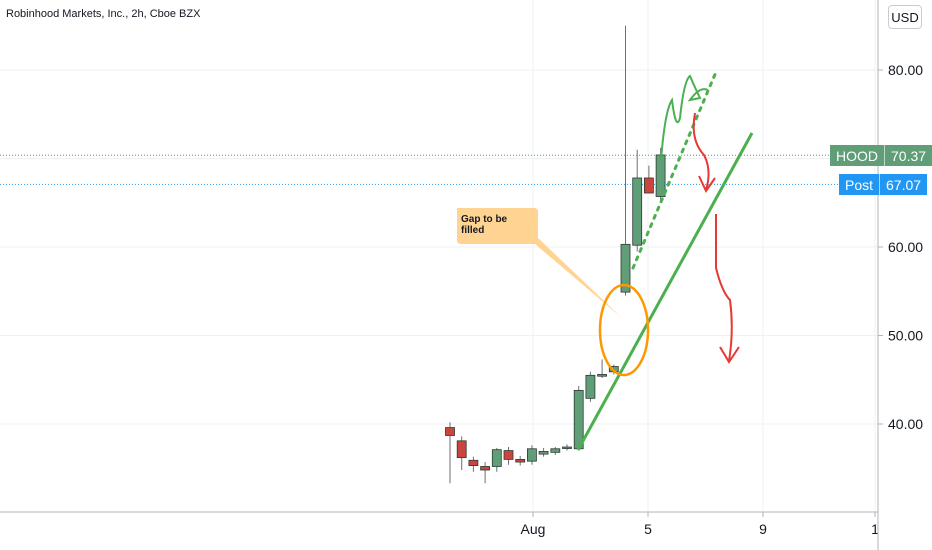  What do you see at coordinates (875, 529) in the screenshot?
I see `x-tick-label: 1` at bounding box center [875, 529].